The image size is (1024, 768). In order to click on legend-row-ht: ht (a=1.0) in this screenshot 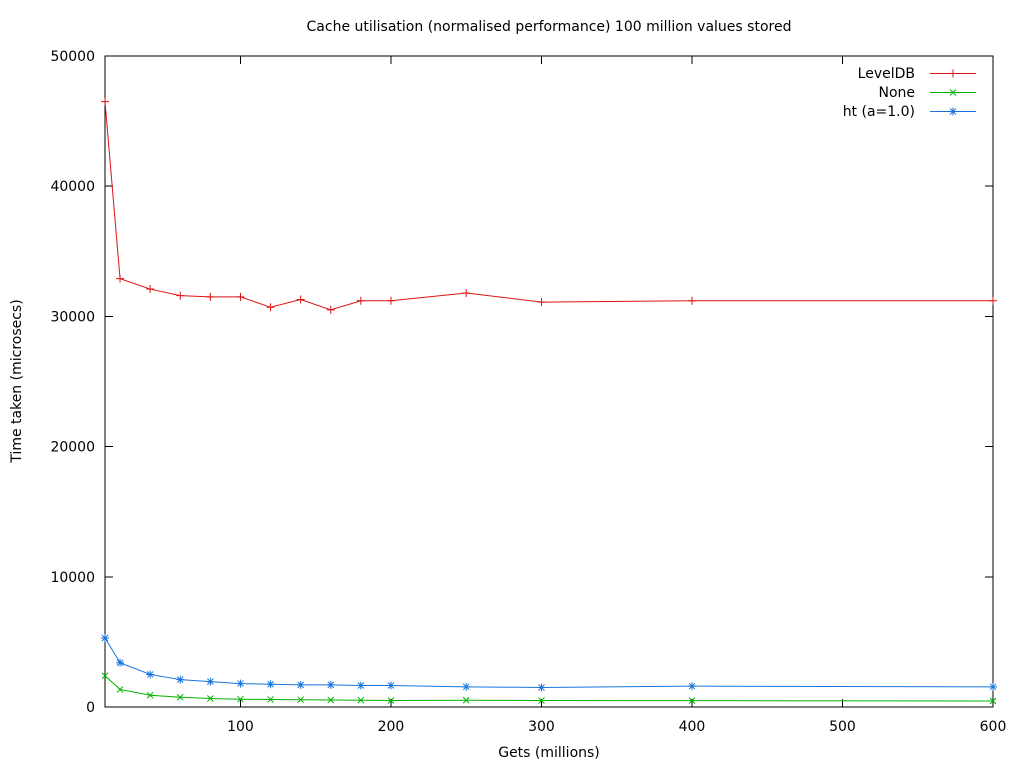, I will do `click(910, 111)`.